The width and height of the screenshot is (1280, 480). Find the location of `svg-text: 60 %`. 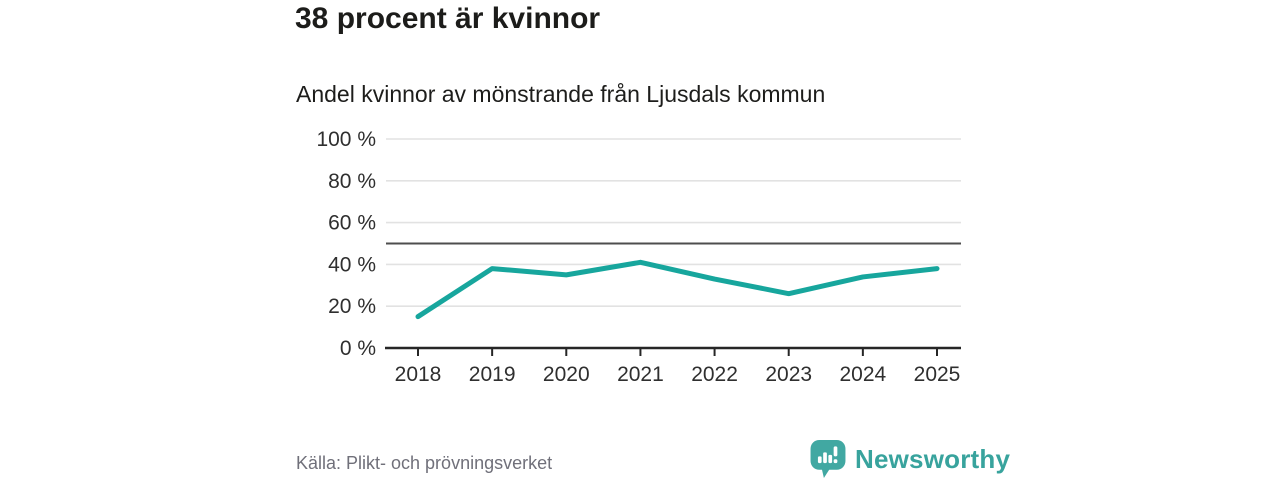

svg-text: 60 % is located at coordinates (352, 223).